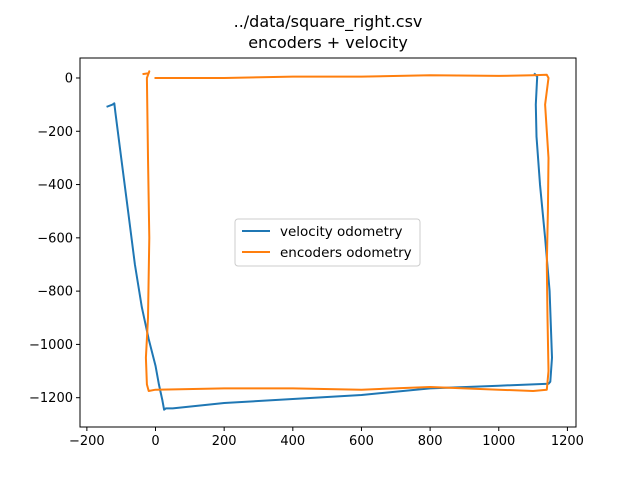 The width and height of the screenshot is (640, 480). What do you see at coordinates (346, 253) in the screenshot?
I see `legend-label-encoders: encoders odometry` at bounding box center [346, 253].